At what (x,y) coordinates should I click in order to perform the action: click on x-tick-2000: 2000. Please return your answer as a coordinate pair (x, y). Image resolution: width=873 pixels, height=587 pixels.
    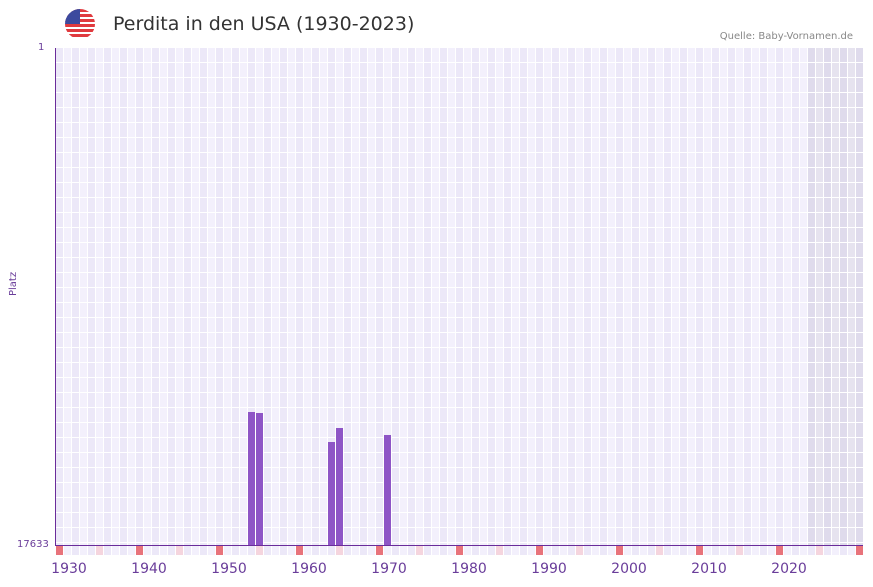
    Looking at the image, I should click on (629, 569).